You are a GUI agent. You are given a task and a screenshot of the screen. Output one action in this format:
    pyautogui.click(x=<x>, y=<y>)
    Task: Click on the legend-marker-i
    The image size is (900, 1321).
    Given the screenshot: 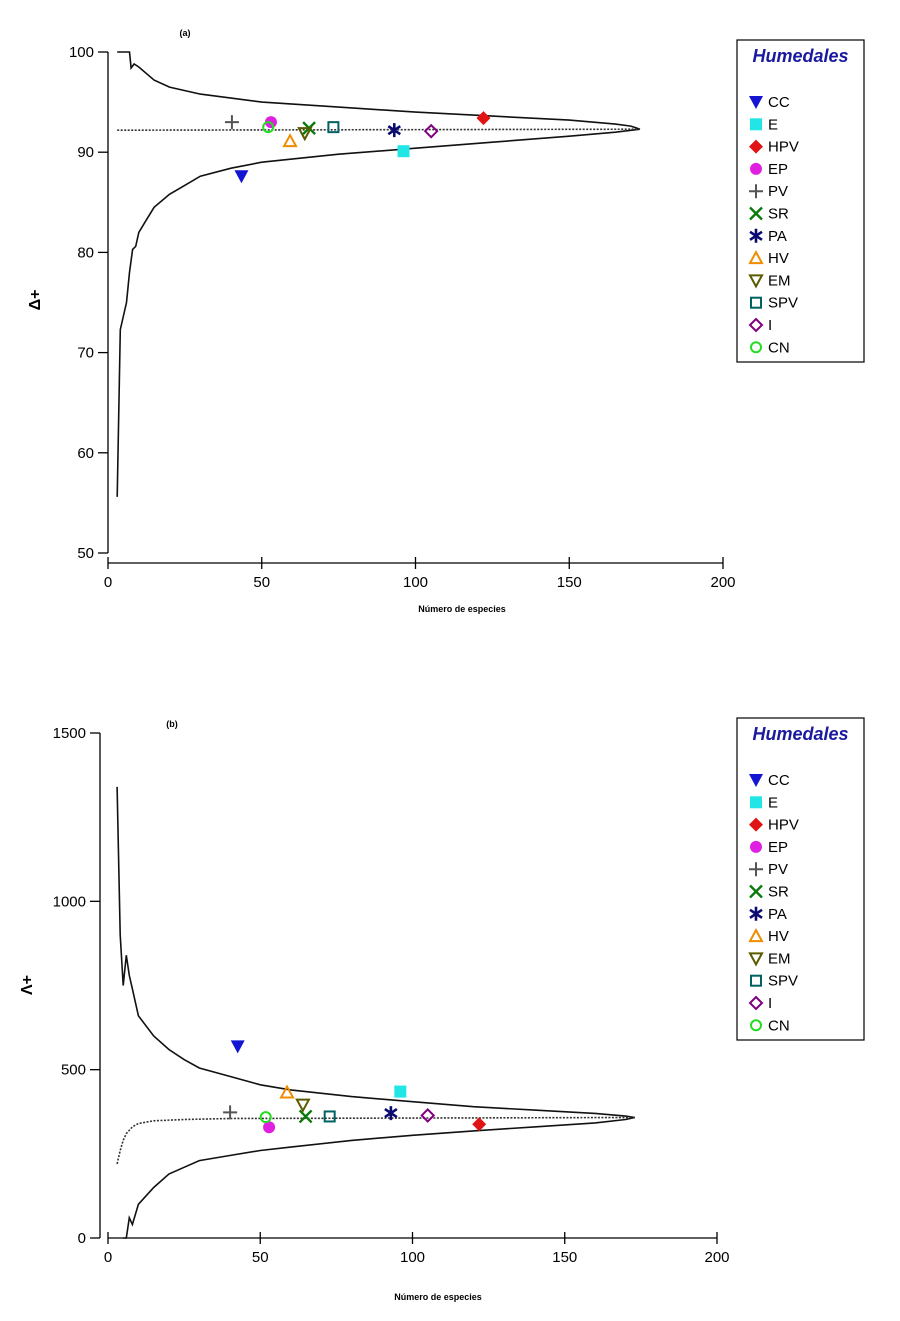 What is the action you would take?
    pyautogui.click(x=756, y=325)
    